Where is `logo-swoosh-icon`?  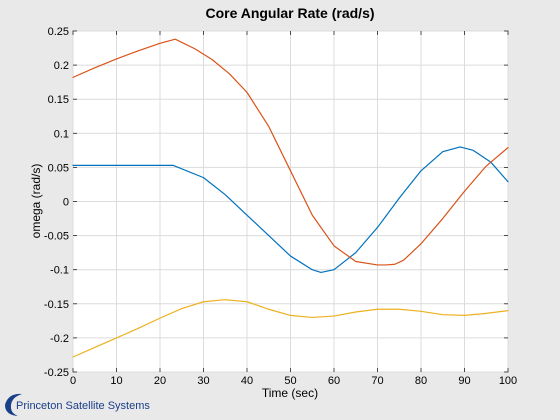 logo-swoosh-icon is located at coordinates (13, 404).